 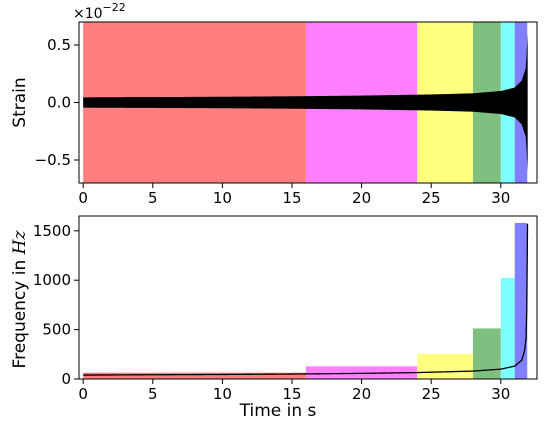 I want to click on frequency-y-axis-label: Frequency in Hz, so click(x=20, y=299).